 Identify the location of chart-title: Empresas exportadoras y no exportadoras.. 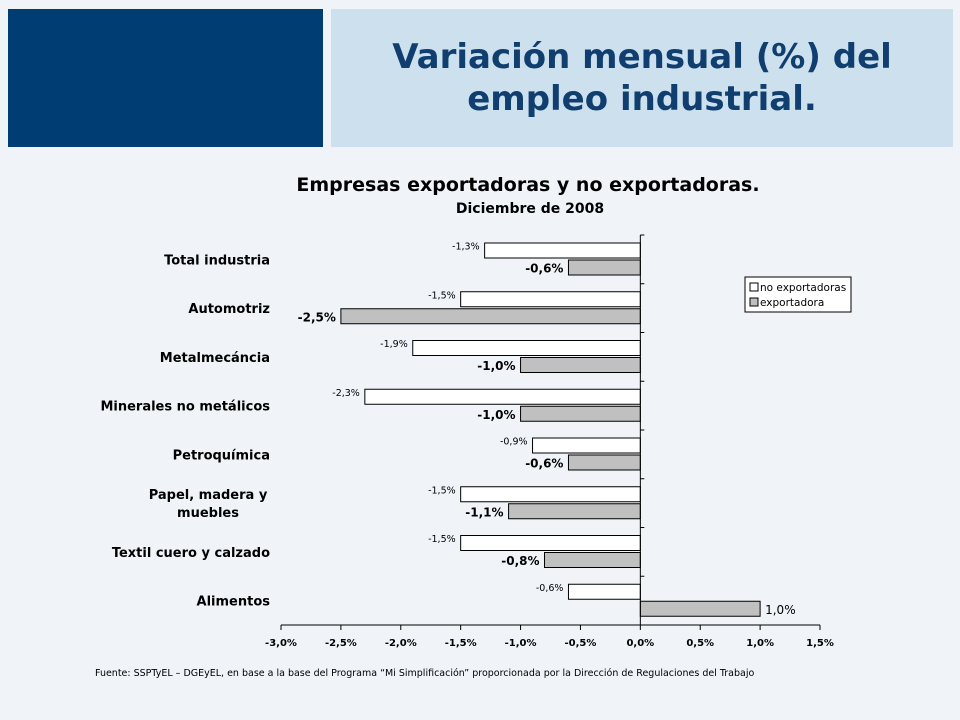
(527, 185).